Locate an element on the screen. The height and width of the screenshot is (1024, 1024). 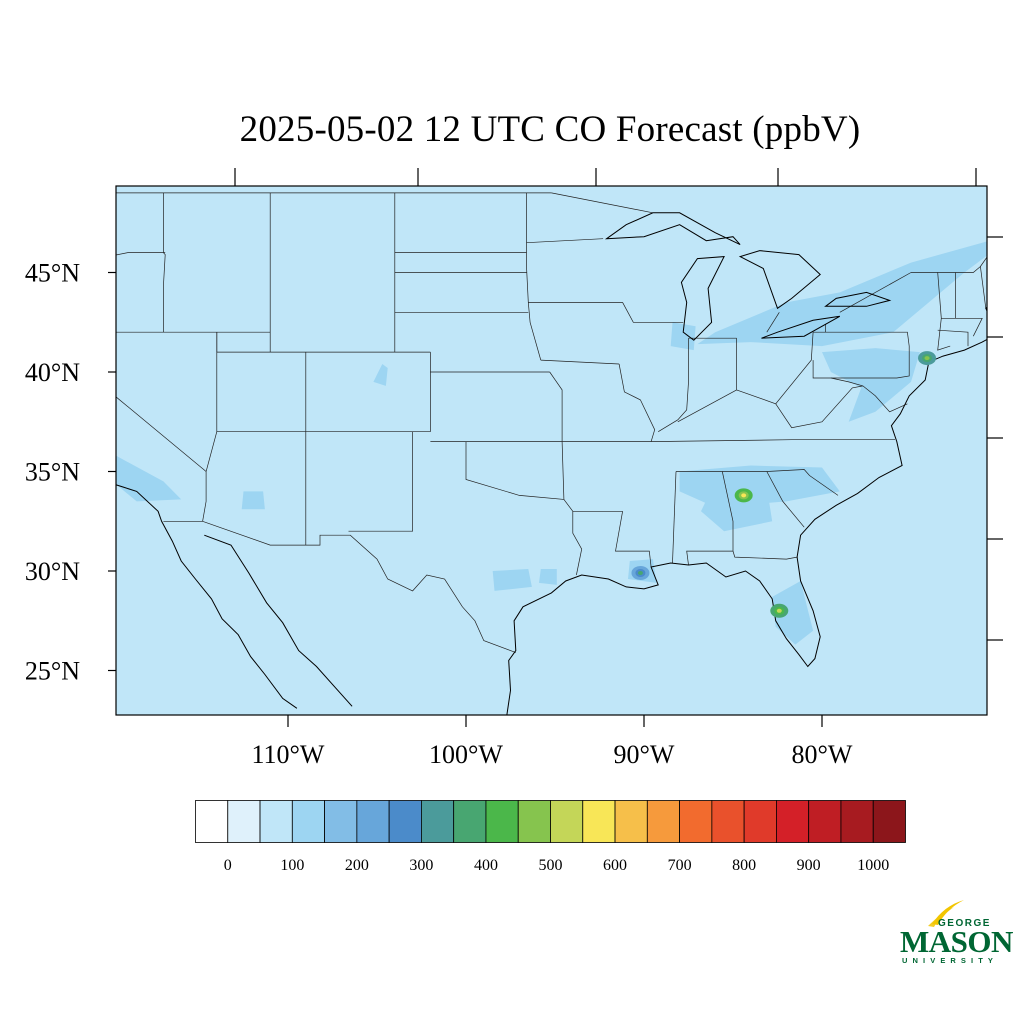
colorbar-cells is located at coordinates (550, 821).